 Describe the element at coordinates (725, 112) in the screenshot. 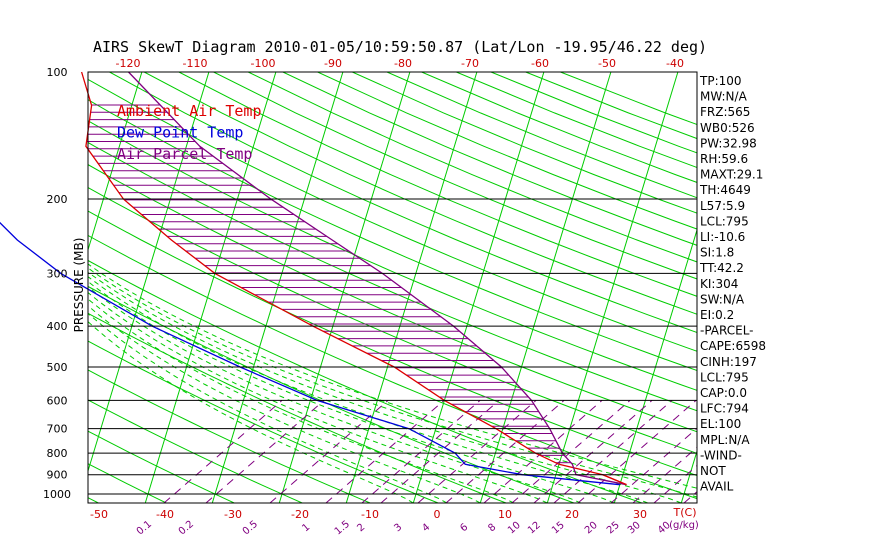

I see `index-label: FRZ:565` at that location.